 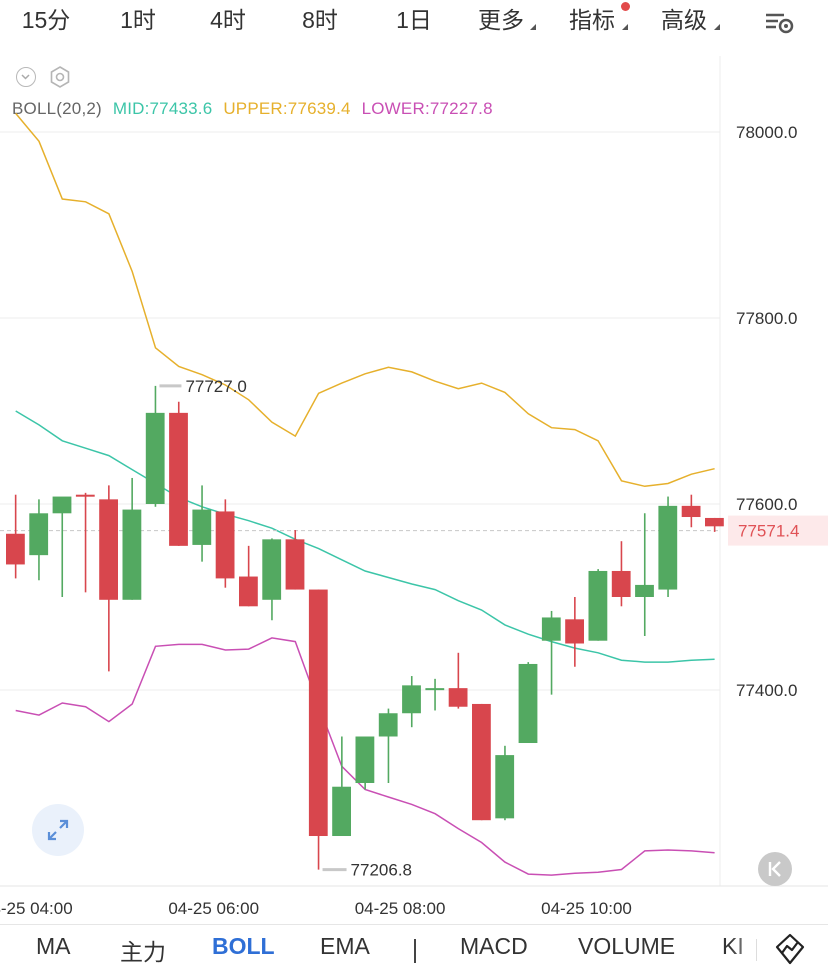 I want to click on indicator-ma: MA, so click(x=53, y=946).